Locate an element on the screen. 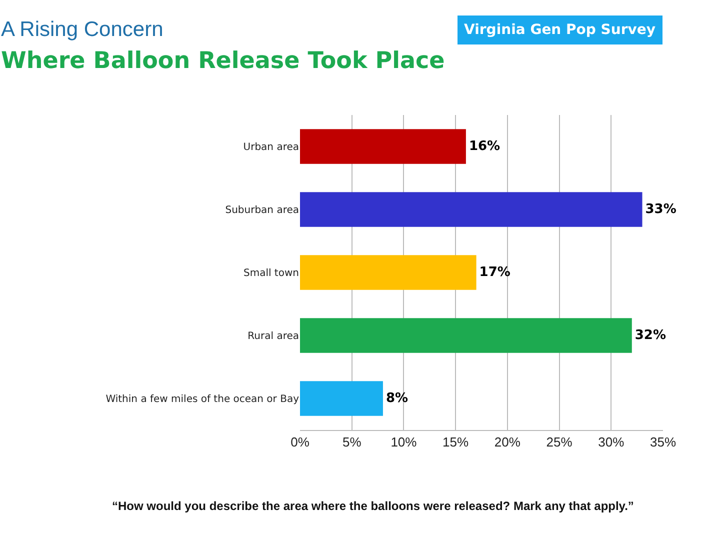 The height and width of the screenshot is (540, 713). x-tick-label: 35% is located at coordinates (663, 442).